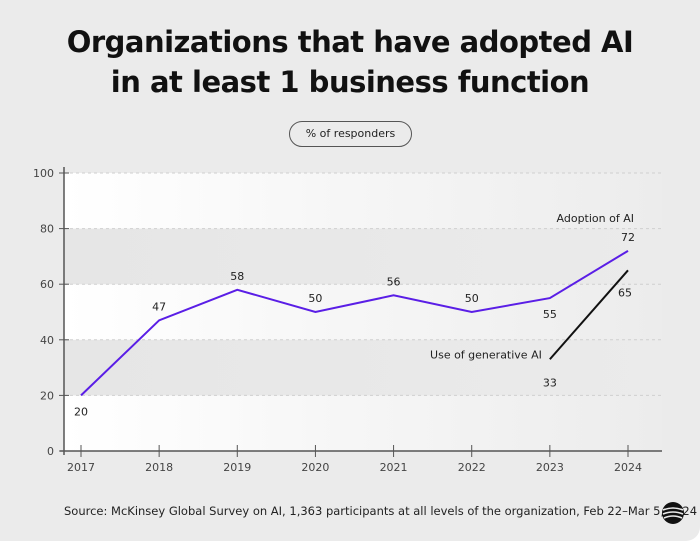  What do you see at coordinates (394, 281) in the screenshot?
I see `data-label: 56` at bounding box center [394, 281].